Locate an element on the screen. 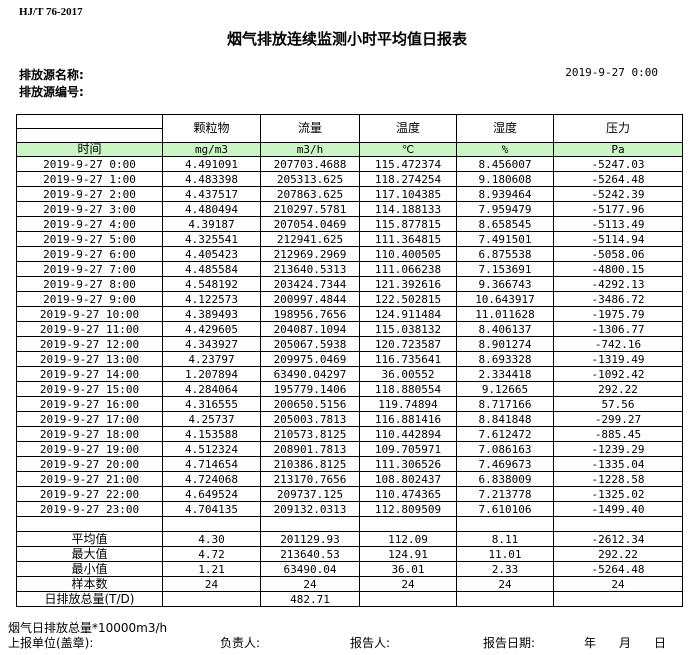 This screenshot has height=655, width=694. row-label: 2019-9-27 8:00 is located at coordinates (89, 284).